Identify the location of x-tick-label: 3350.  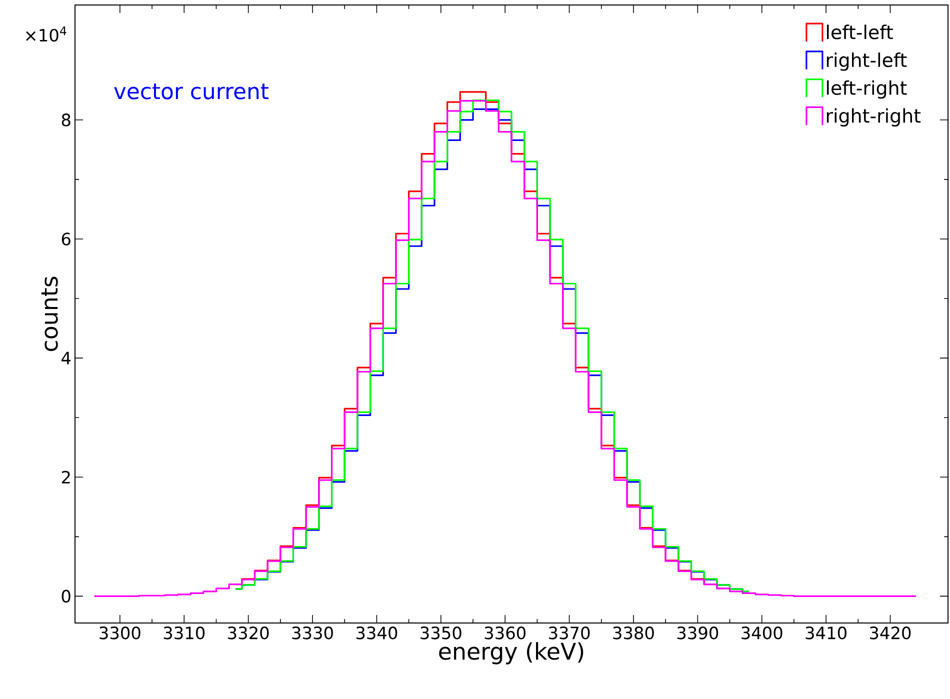
(441, 633).